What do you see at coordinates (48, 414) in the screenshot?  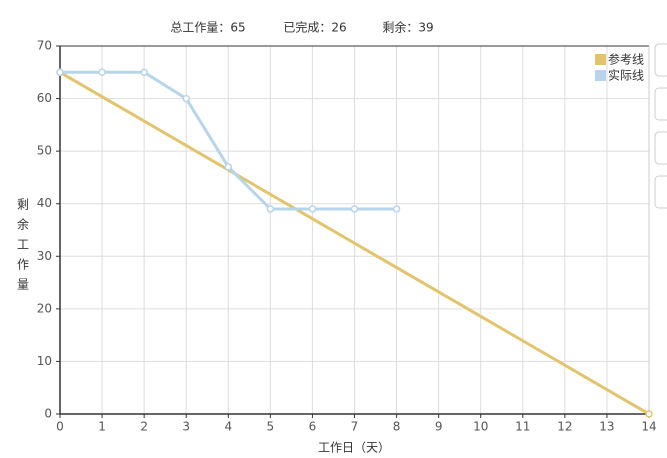 I see `y-tick-label: 0` at bounding box center [48, 414].